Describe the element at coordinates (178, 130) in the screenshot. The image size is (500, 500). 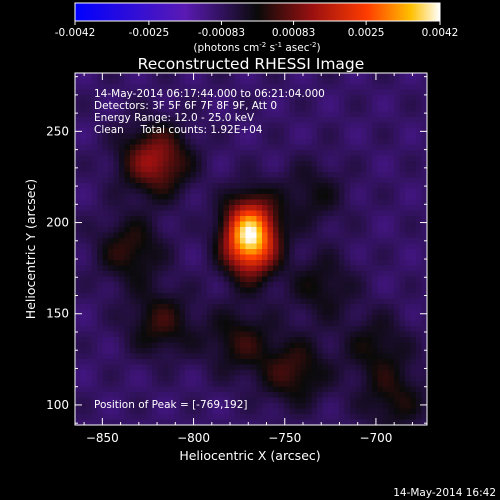
I see `annotation-clean-counts: Clean Total counts: 1.92E+04` at that location.